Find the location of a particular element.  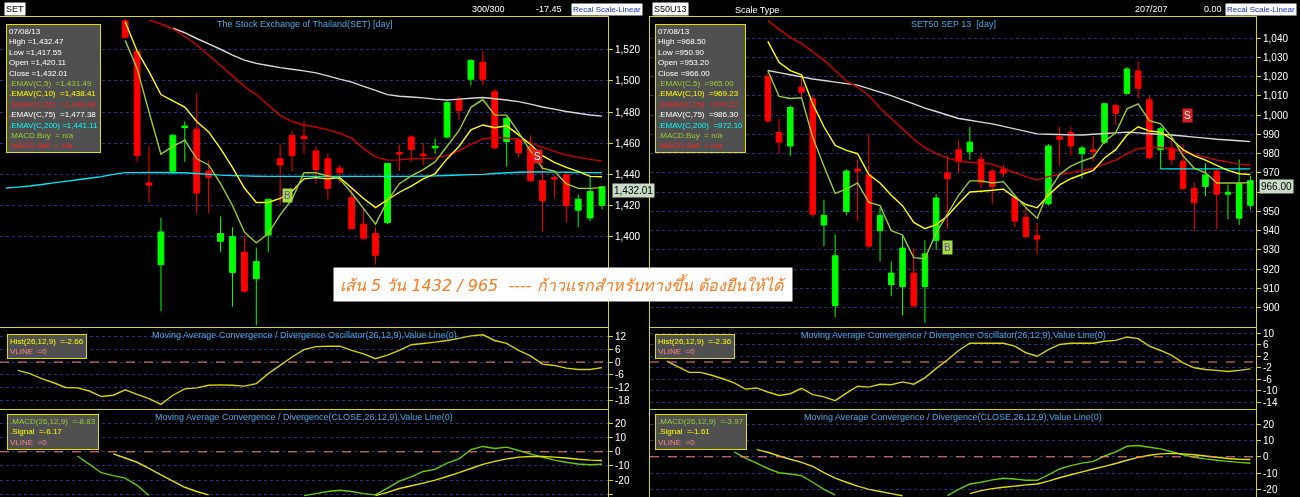

annotation: 1,432.01 is located at coordinates (634, 190).